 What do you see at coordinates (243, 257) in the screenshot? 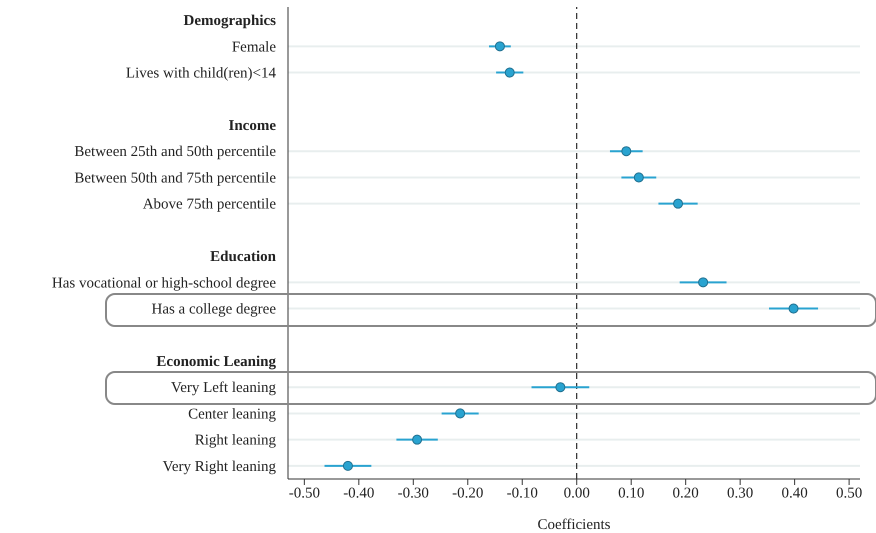
I see `y-tick-label: Education` at bounding box center [243, 257].